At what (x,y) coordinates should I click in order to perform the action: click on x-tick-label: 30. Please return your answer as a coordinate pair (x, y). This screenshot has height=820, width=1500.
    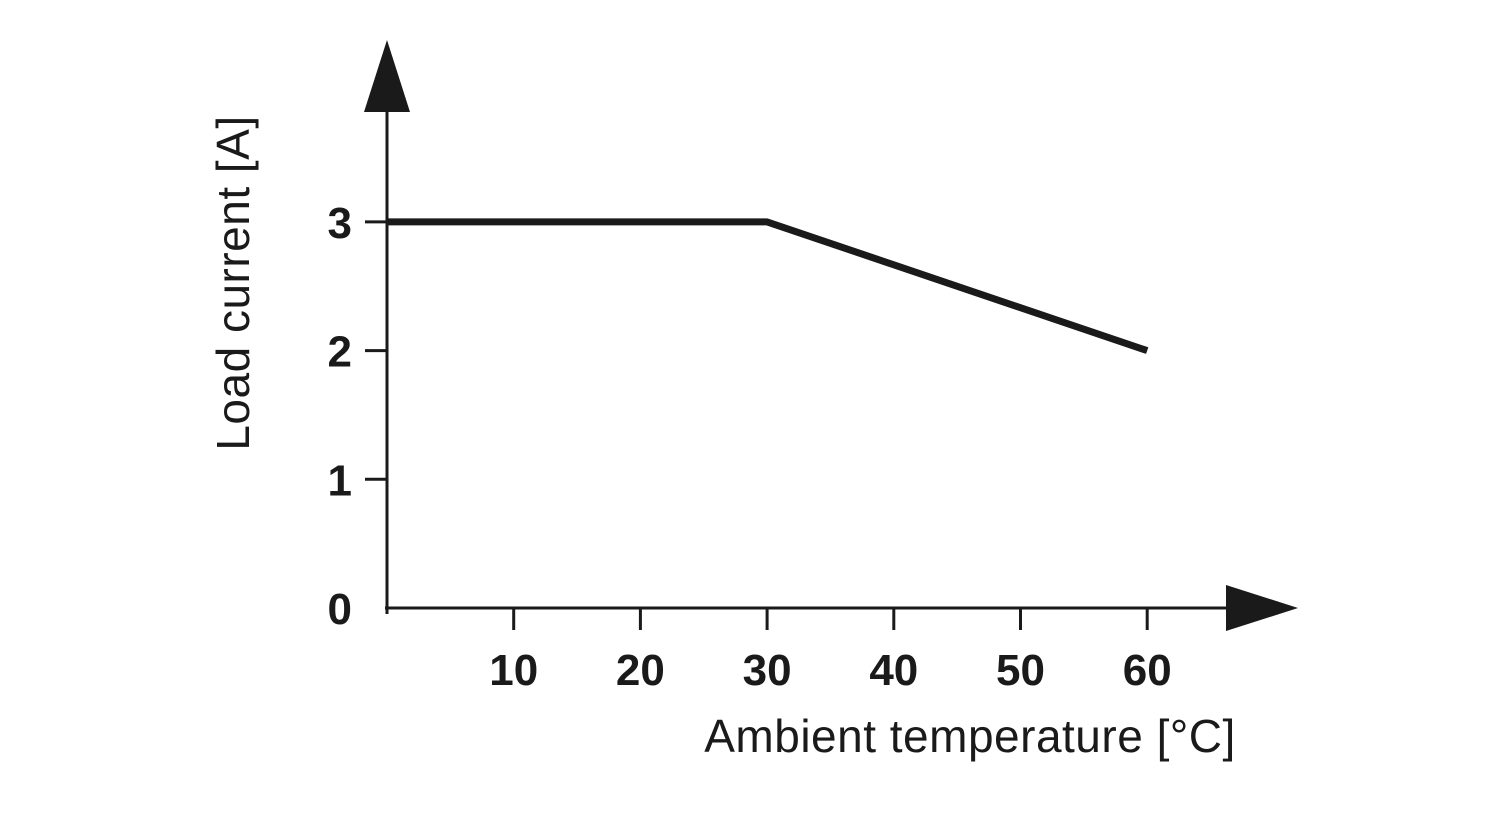
    Looking at the image, I should click on (767, 670).